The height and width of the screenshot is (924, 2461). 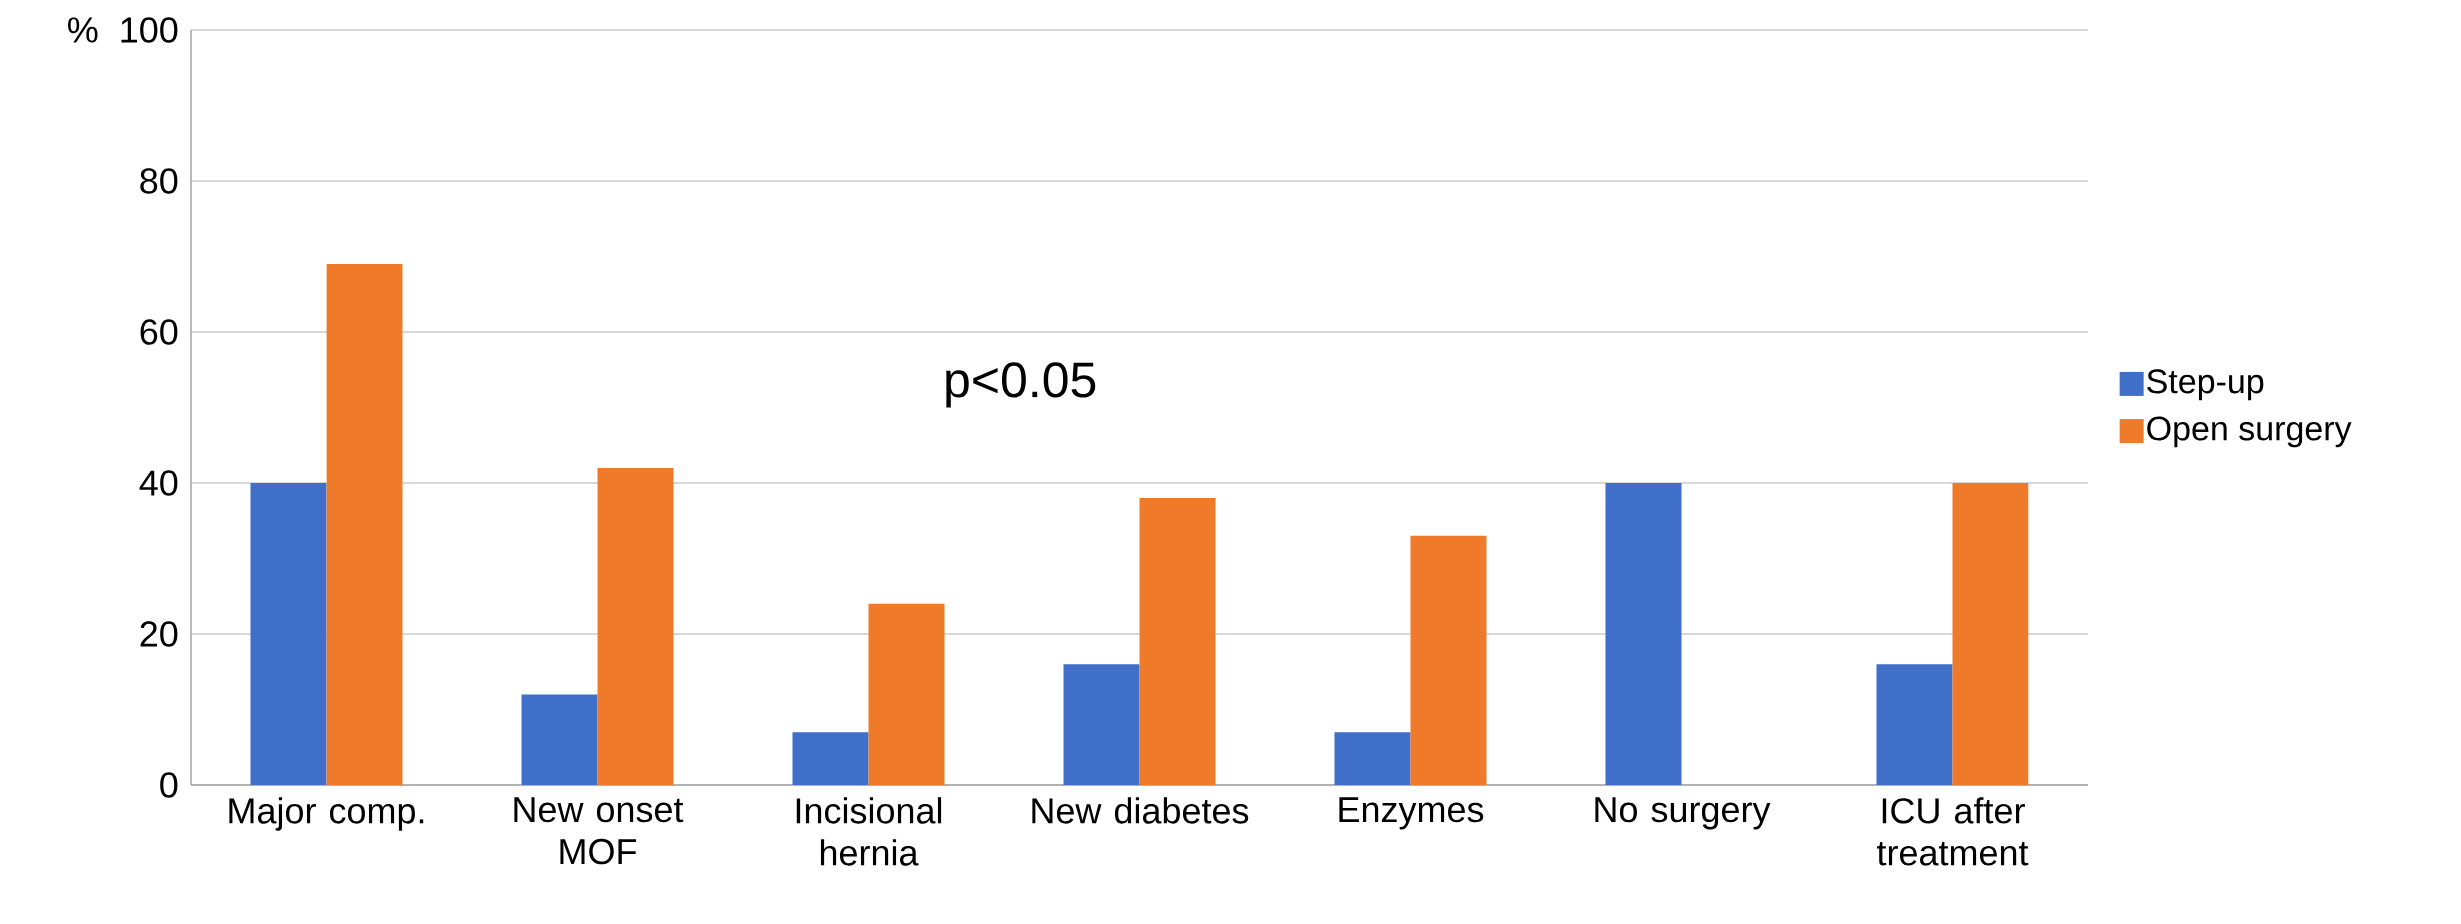 What do you see at coordinates (169, 785) in the screenshot?
I see `y-tick-label: 0` at bounding box center [169, 785].